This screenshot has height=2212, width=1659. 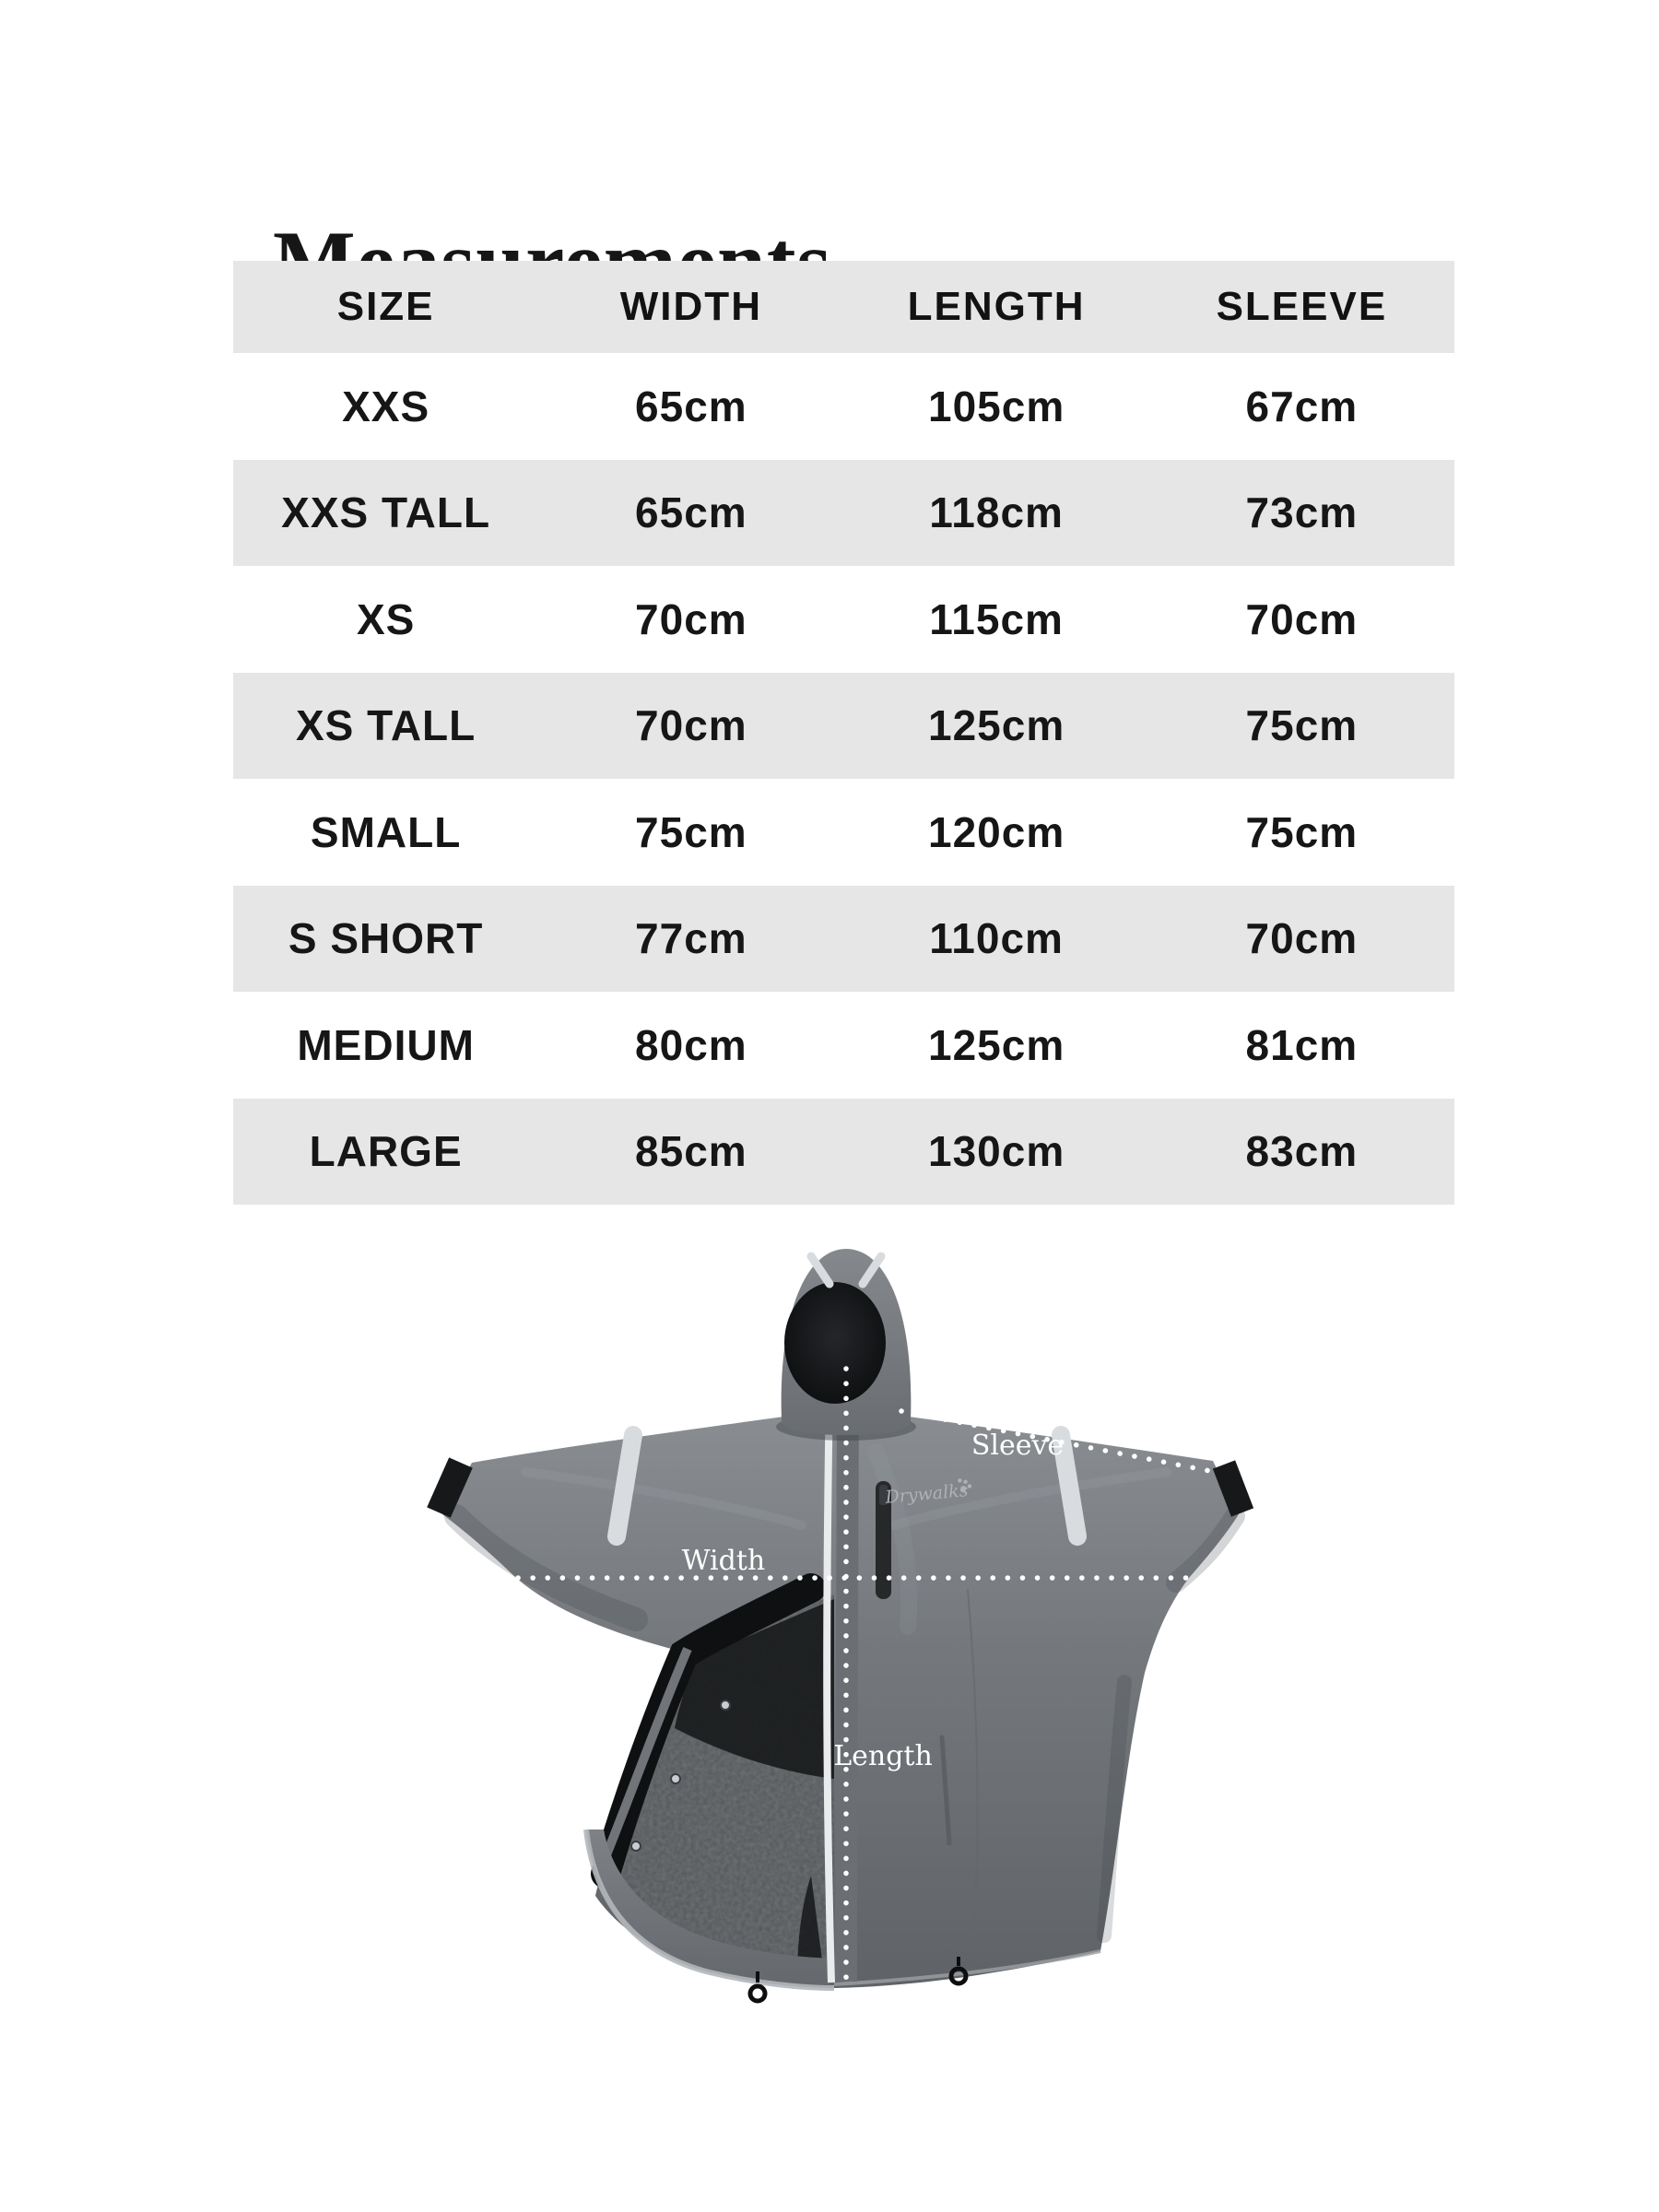 I want to click on size-cell: XS, so click(x=386, y=618).